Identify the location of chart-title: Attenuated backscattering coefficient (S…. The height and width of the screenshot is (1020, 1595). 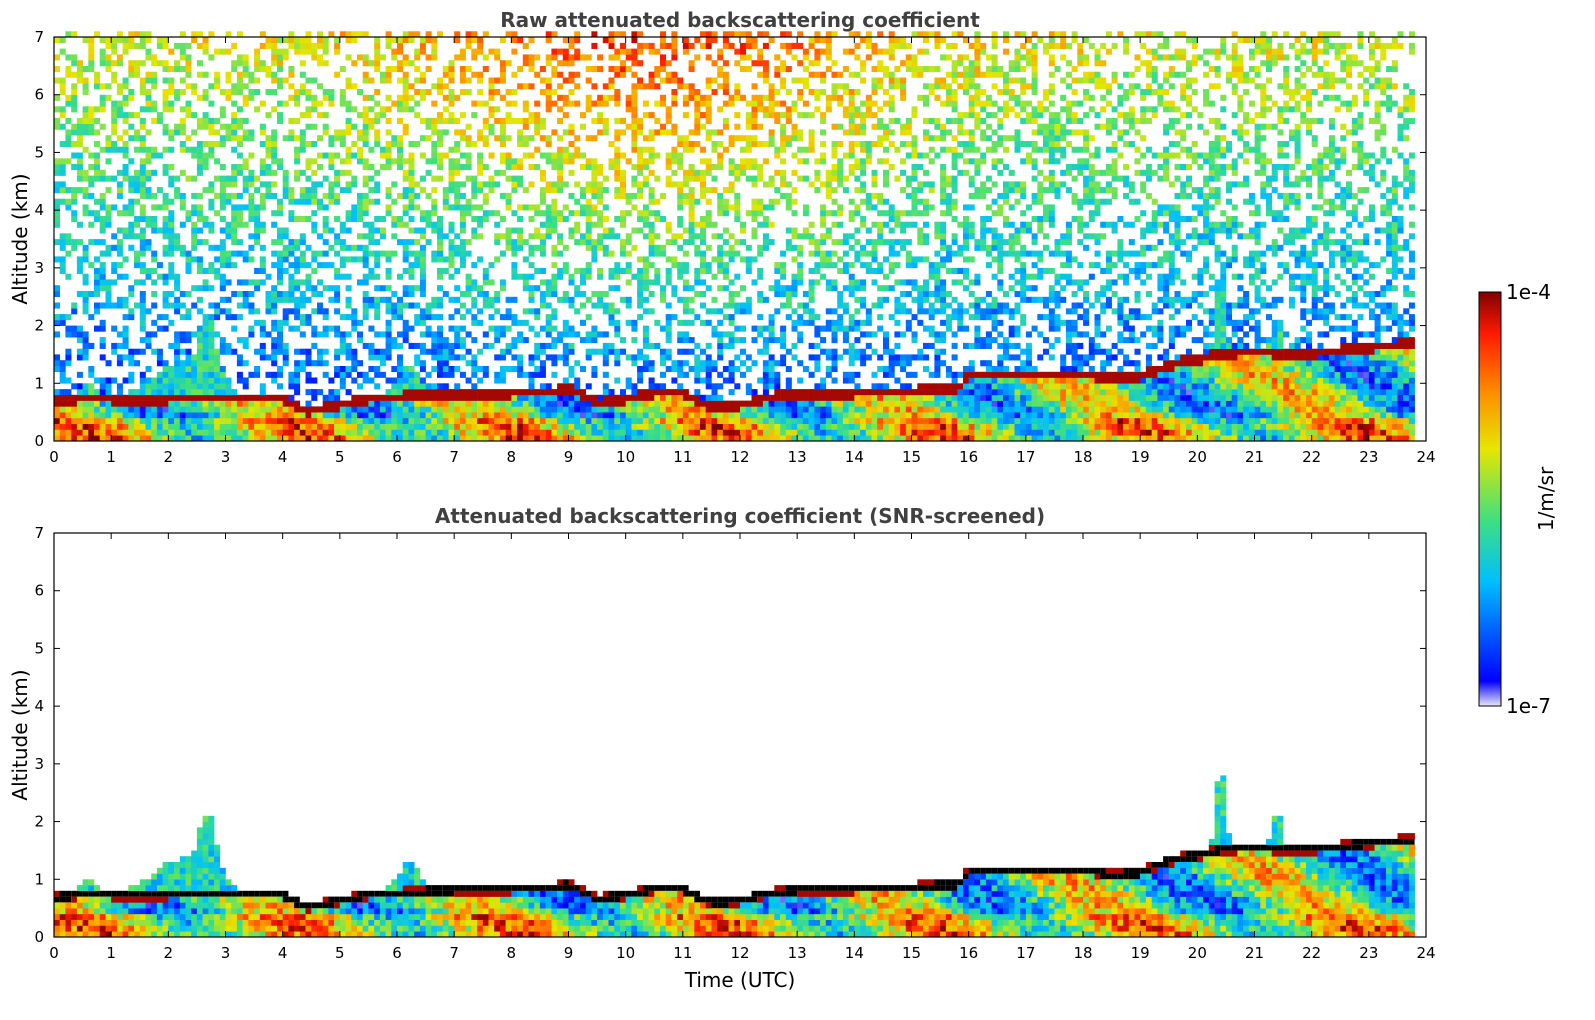
(740, 516).